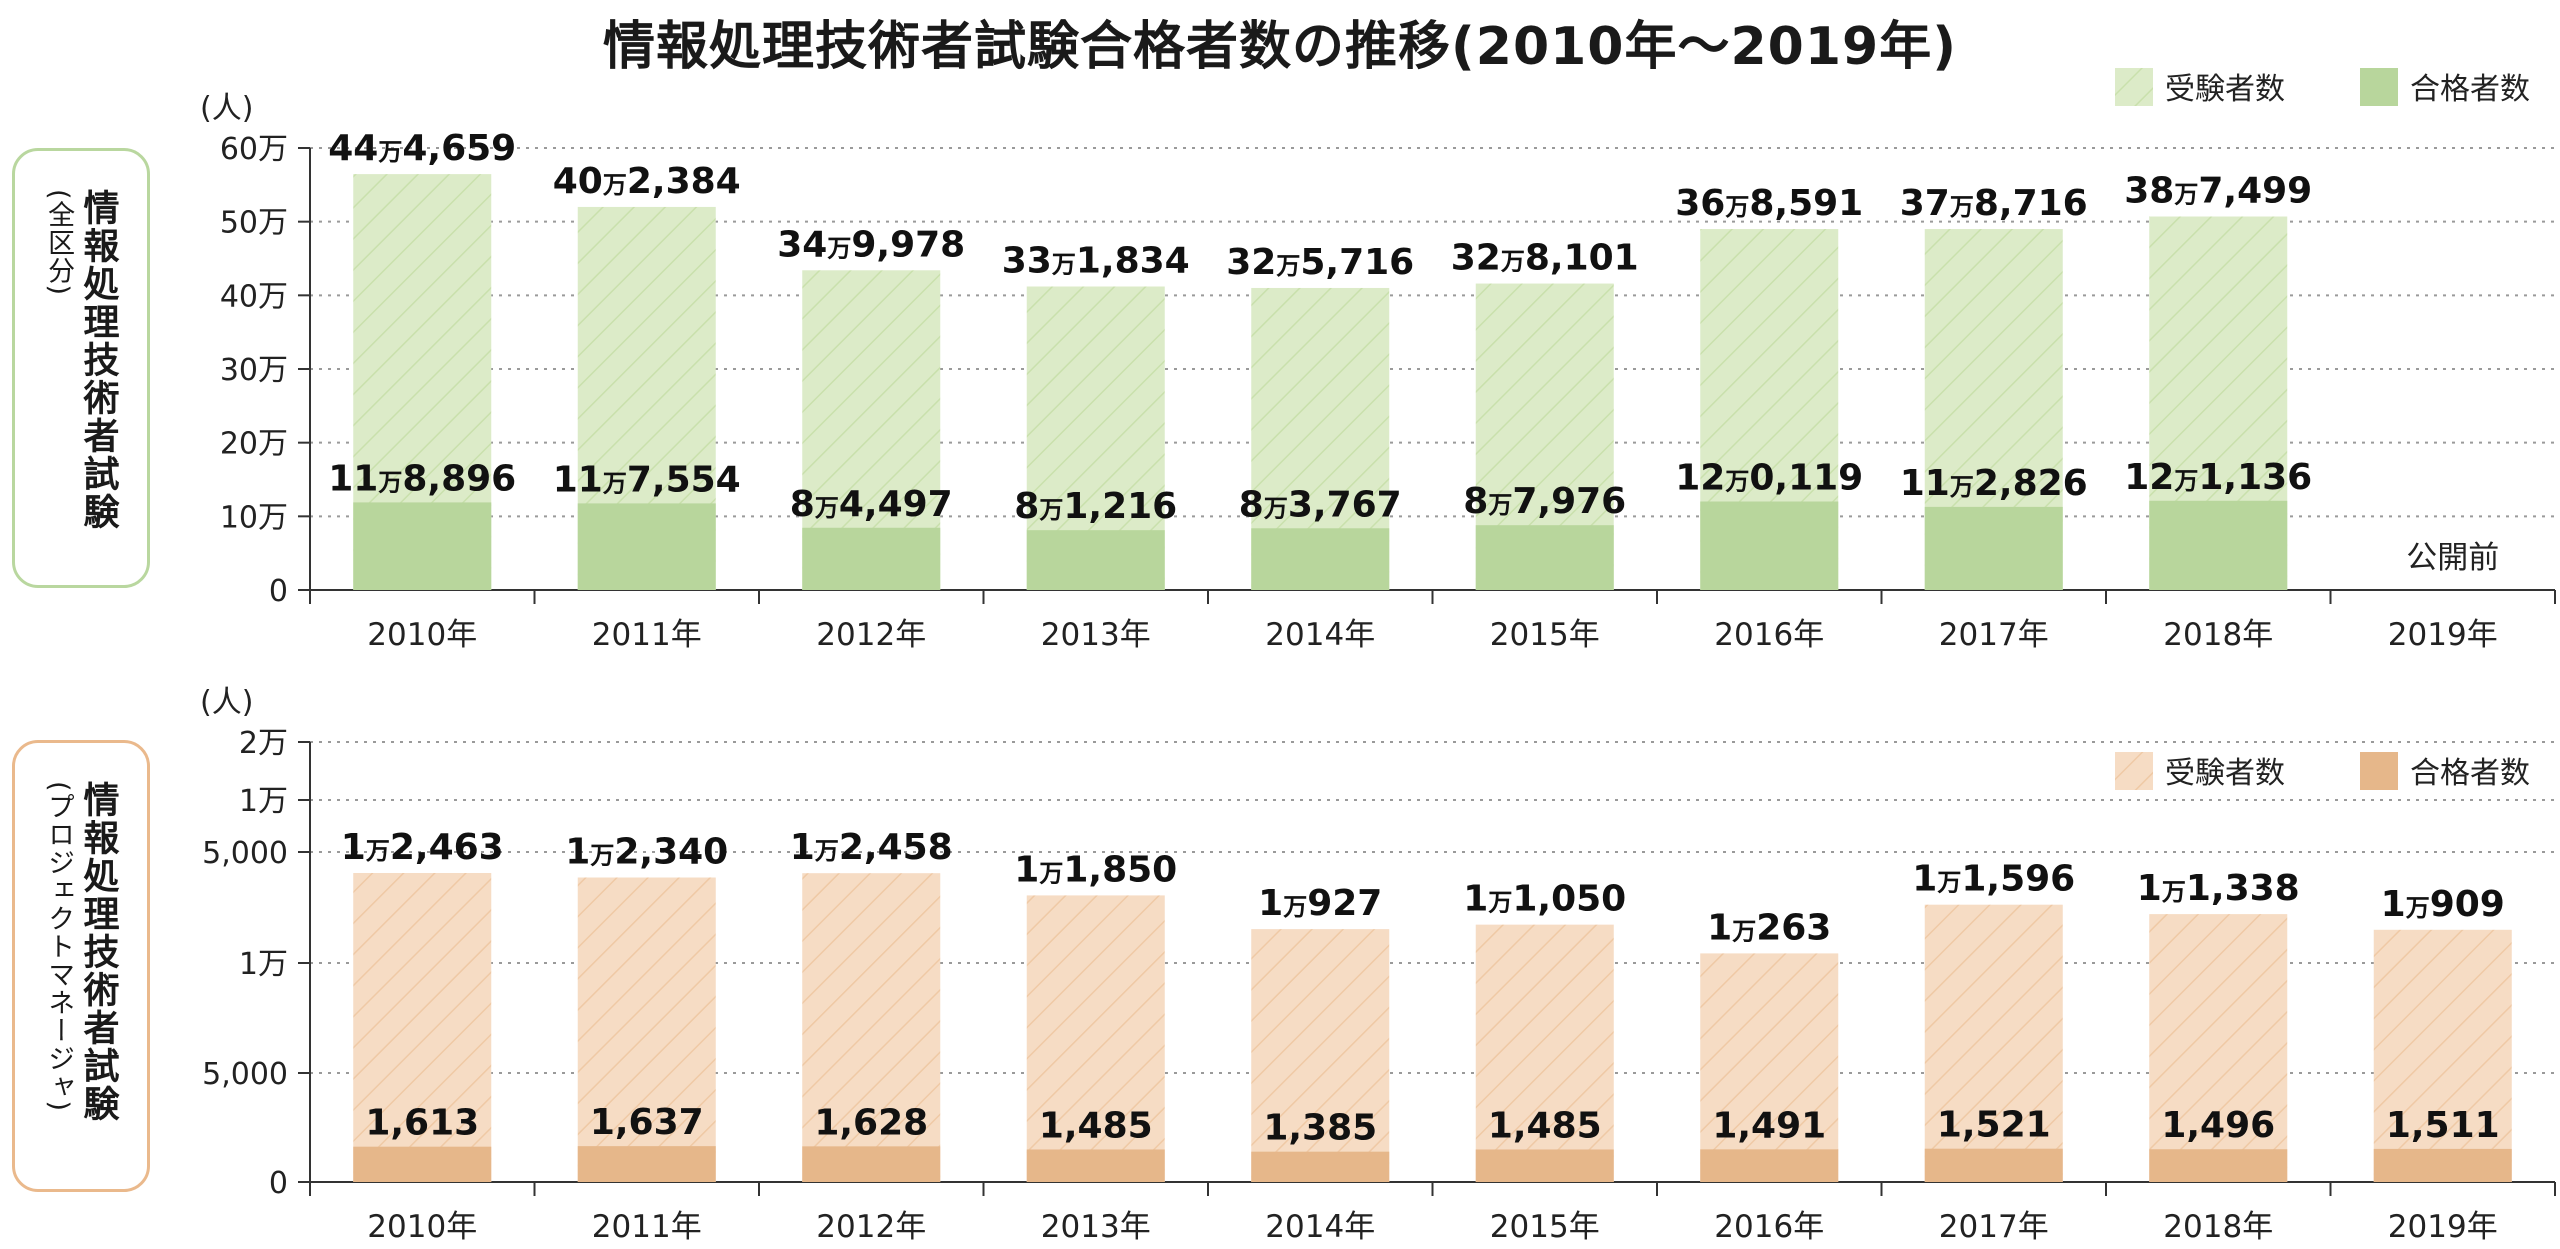 This screenshot has width=2560, height=1249. What do you see at coordinates (2031, 483) in the screenshot?
I see `label-rest-part: 2,826` at bounding box center [2031, 483].